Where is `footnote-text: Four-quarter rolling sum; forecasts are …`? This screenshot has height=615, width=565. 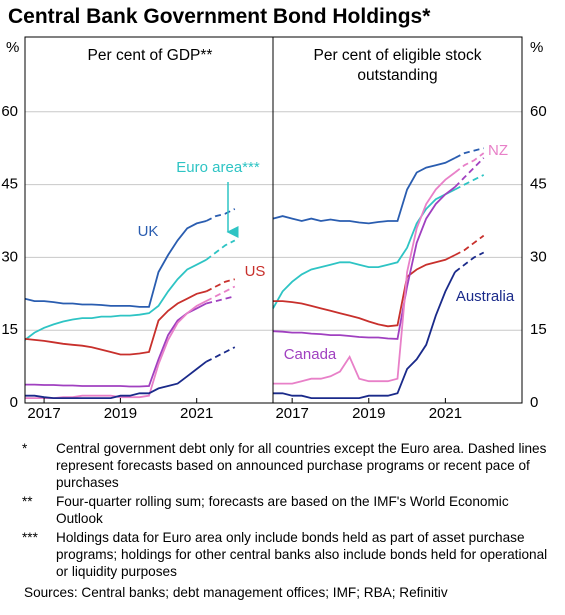
footnote-text: Four-quarter rolling sum; forecasts are … is located at coordinates (282, 510).